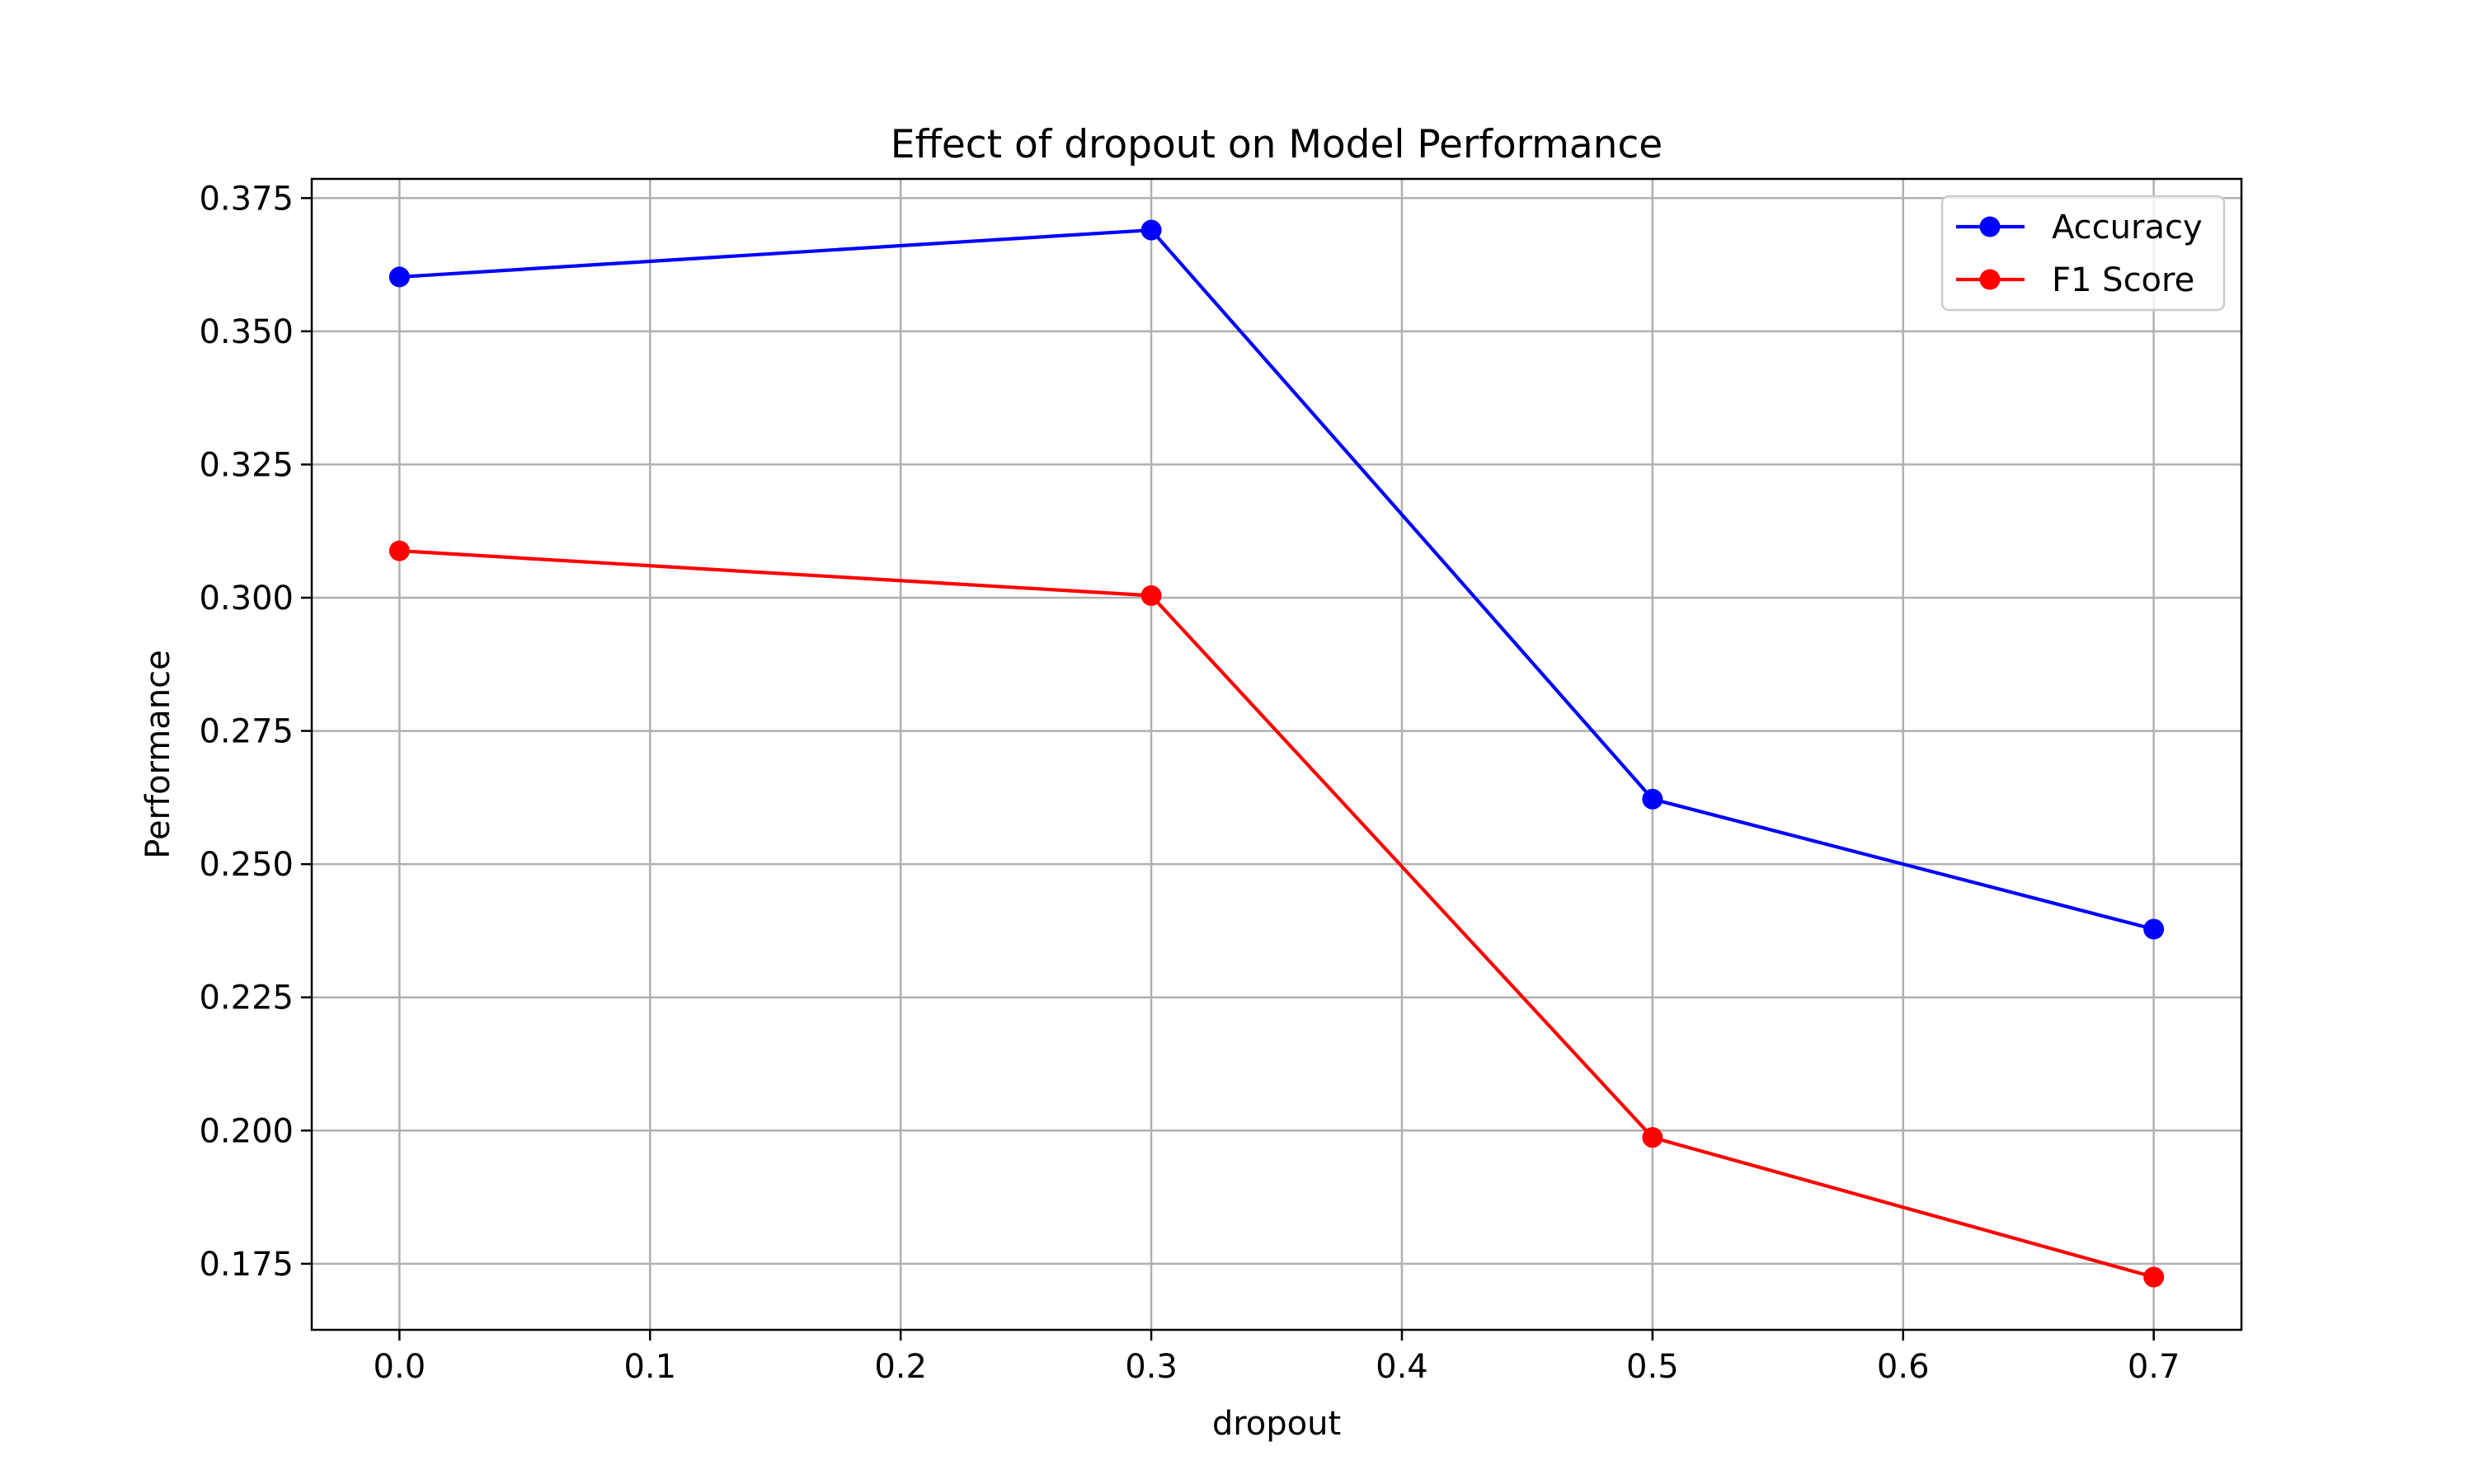 This screenshot has height=1484, width=2474. Describe the element at coordinates (400, 1367) in the screenshot. I see `x-tick-label: 0.0` at that location.